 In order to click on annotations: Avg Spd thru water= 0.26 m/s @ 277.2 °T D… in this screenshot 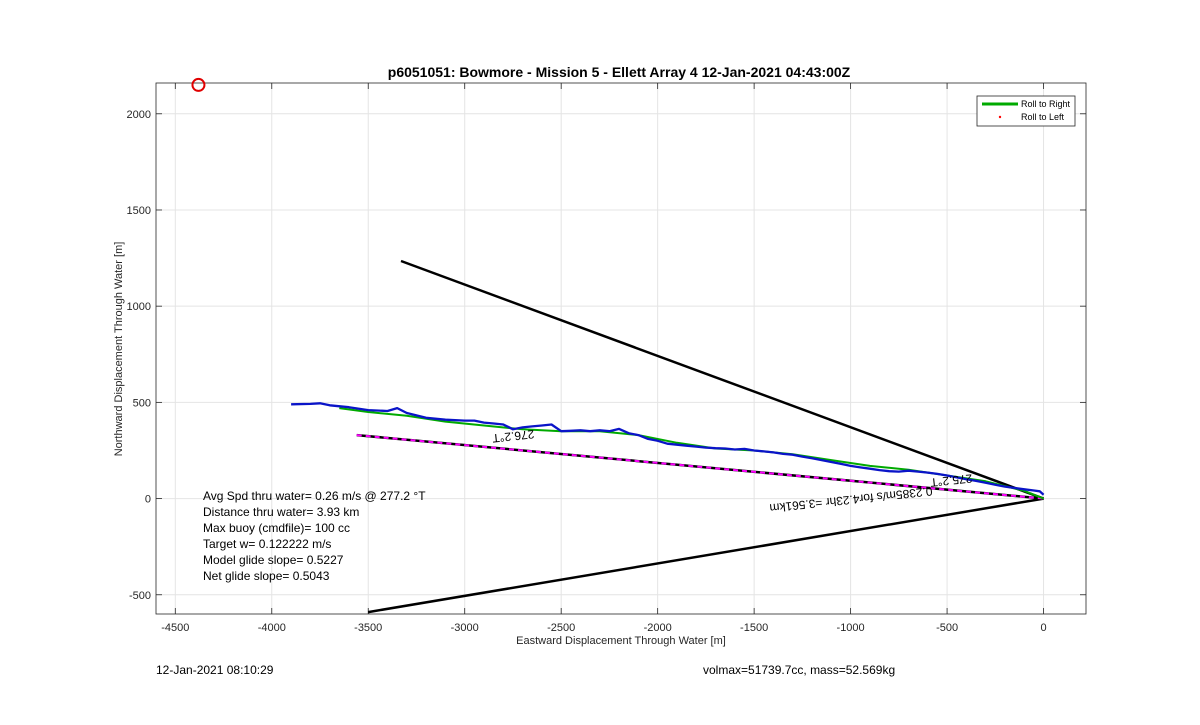, I will do `click(314, 536)`.